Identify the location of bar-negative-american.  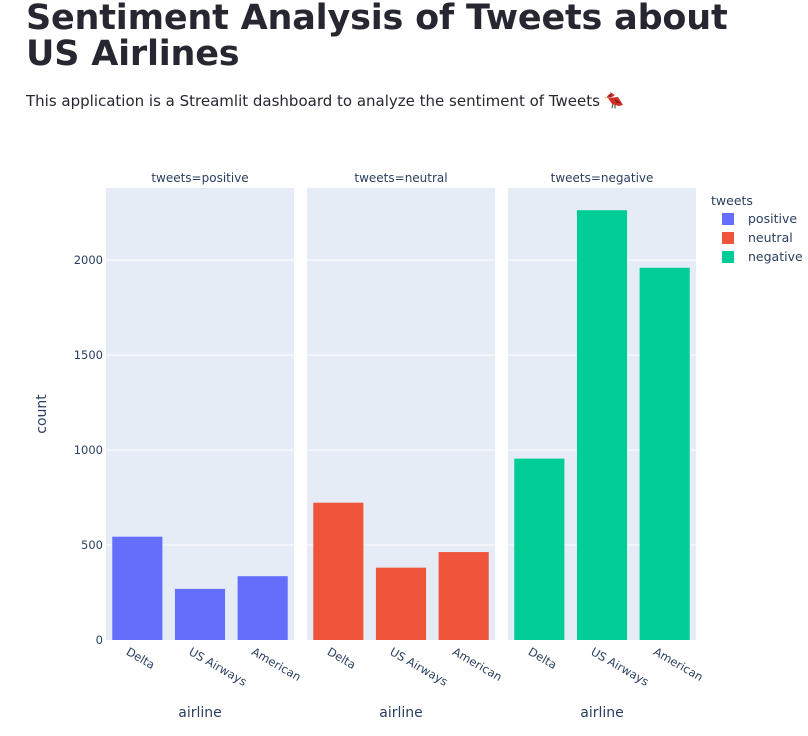
(664, 453).